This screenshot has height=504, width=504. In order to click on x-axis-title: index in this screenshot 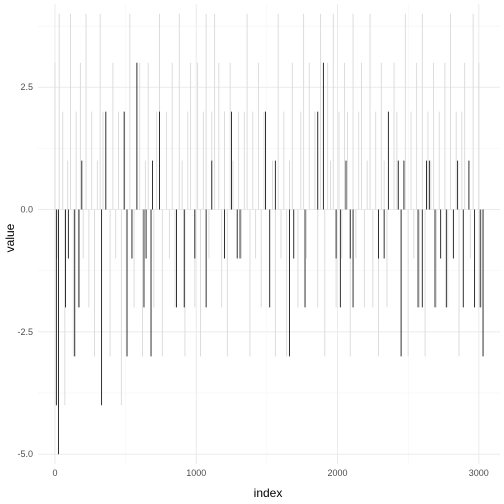, I will do `click(268, 493)`.